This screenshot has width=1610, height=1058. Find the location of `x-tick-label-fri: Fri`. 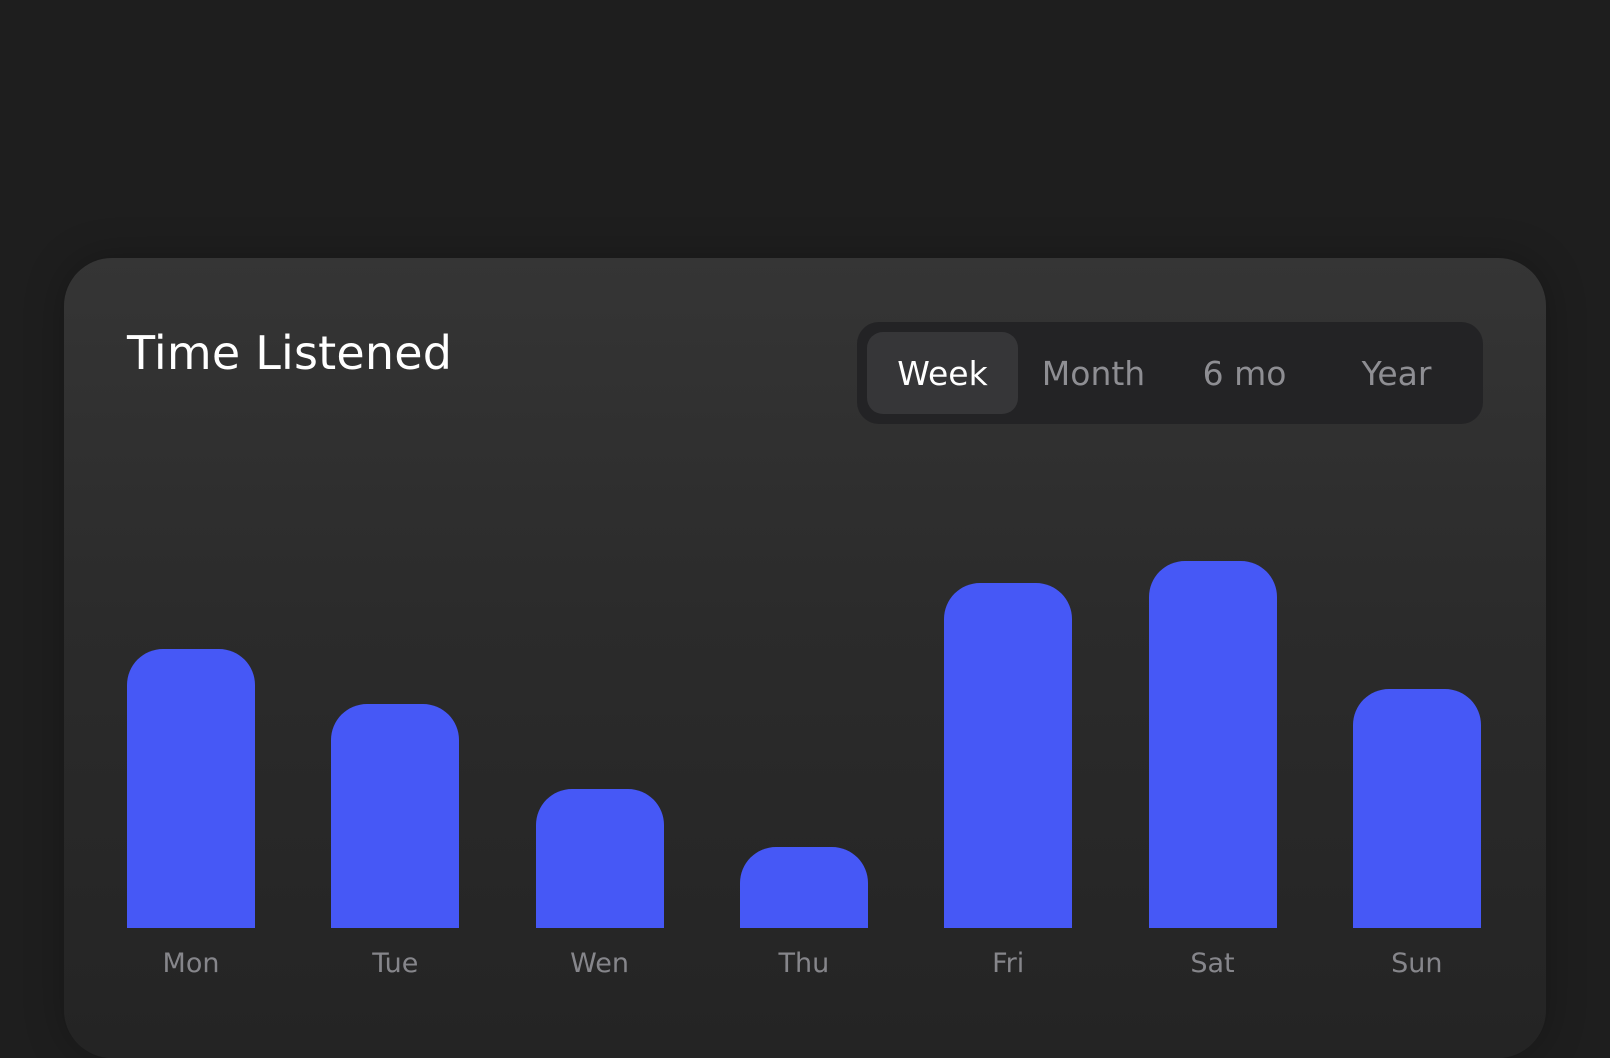

x-tick-label-fri: Fri is located at coordinates (1008, 963).